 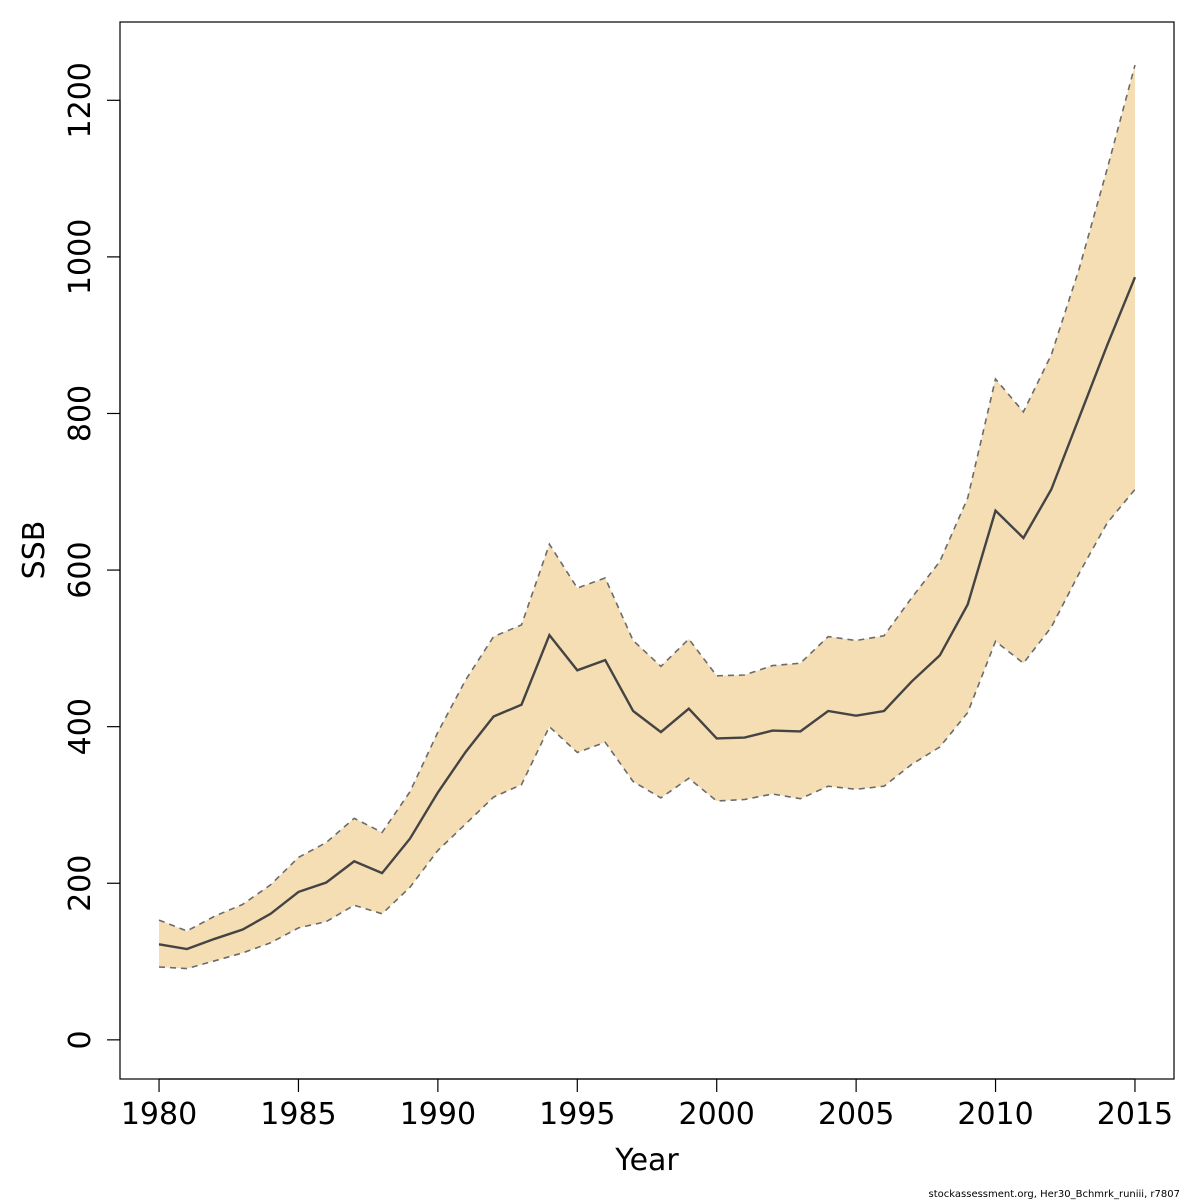 What do you see at coordinates (995, 1114) in the screenshot?
I see `x-tick-label-2010: 2010` at bounding box center [995, 1114].